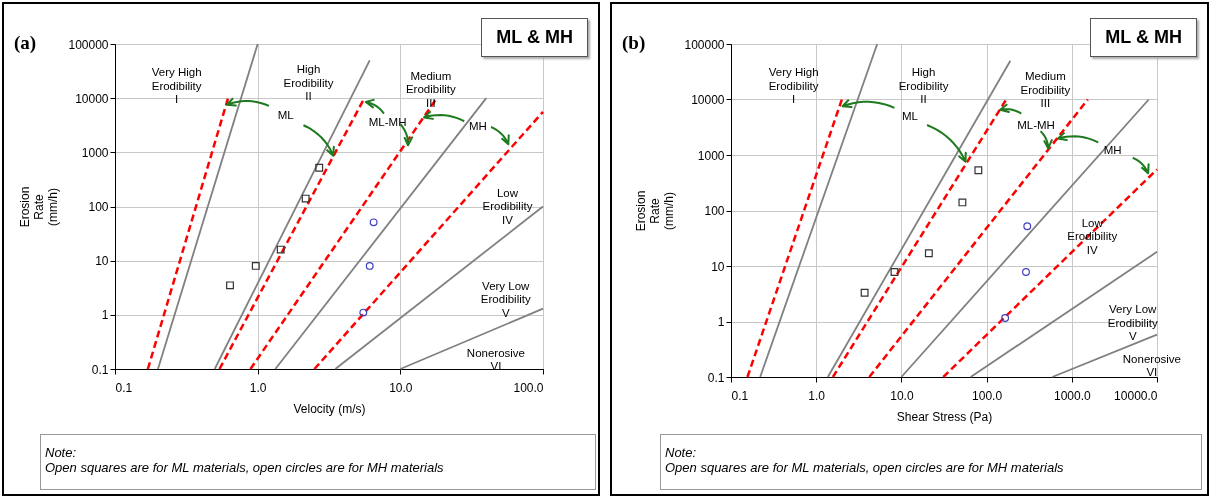 This screenshot has width=1211, height=500. Describe the element at coordinates (1136, 395) in the screenshot. I see `x-tick-label: 10000.0` at that location.